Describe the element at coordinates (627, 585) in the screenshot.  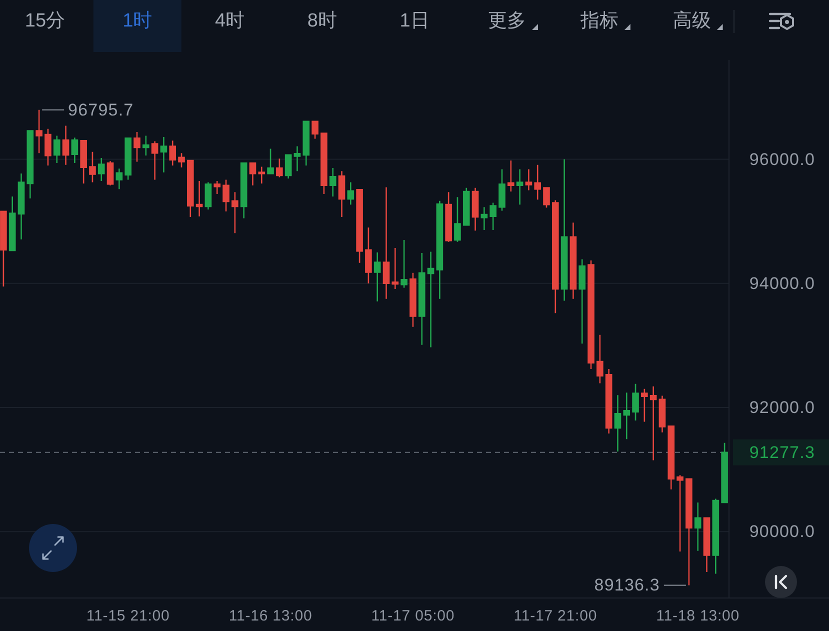
I see `annotation: 89136.3` at that location.